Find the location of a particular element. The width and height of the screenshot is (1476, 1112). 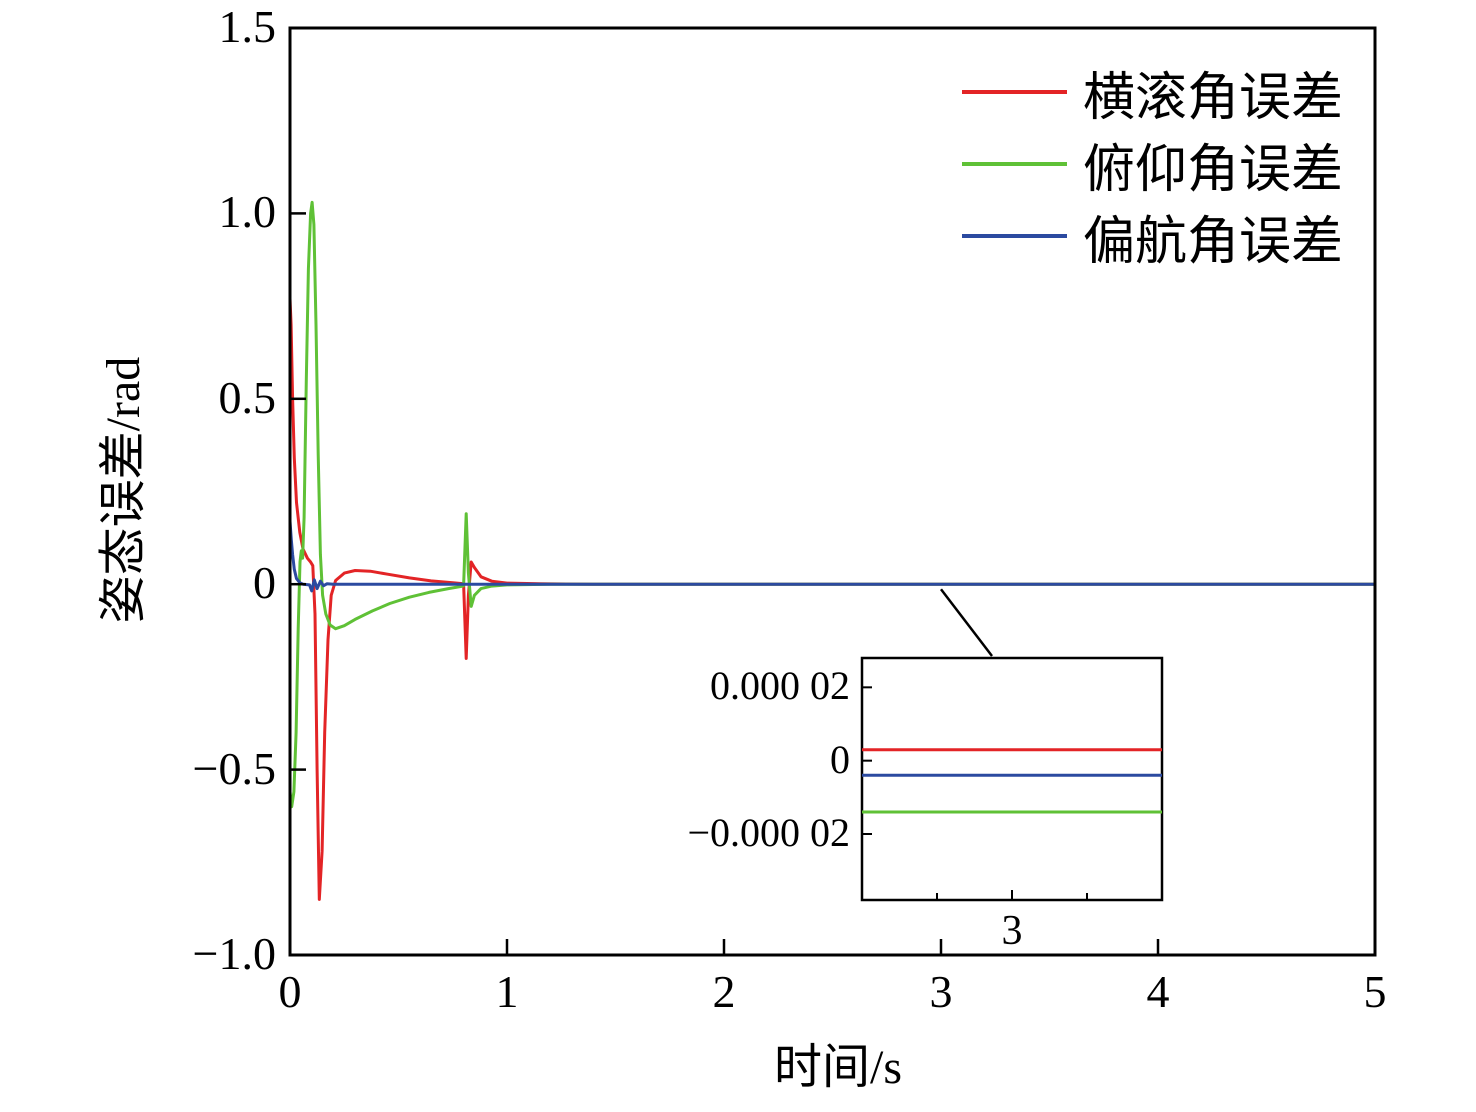

legend-item-yaw: 偏航角误差 is located at coordinates (1152, 236).